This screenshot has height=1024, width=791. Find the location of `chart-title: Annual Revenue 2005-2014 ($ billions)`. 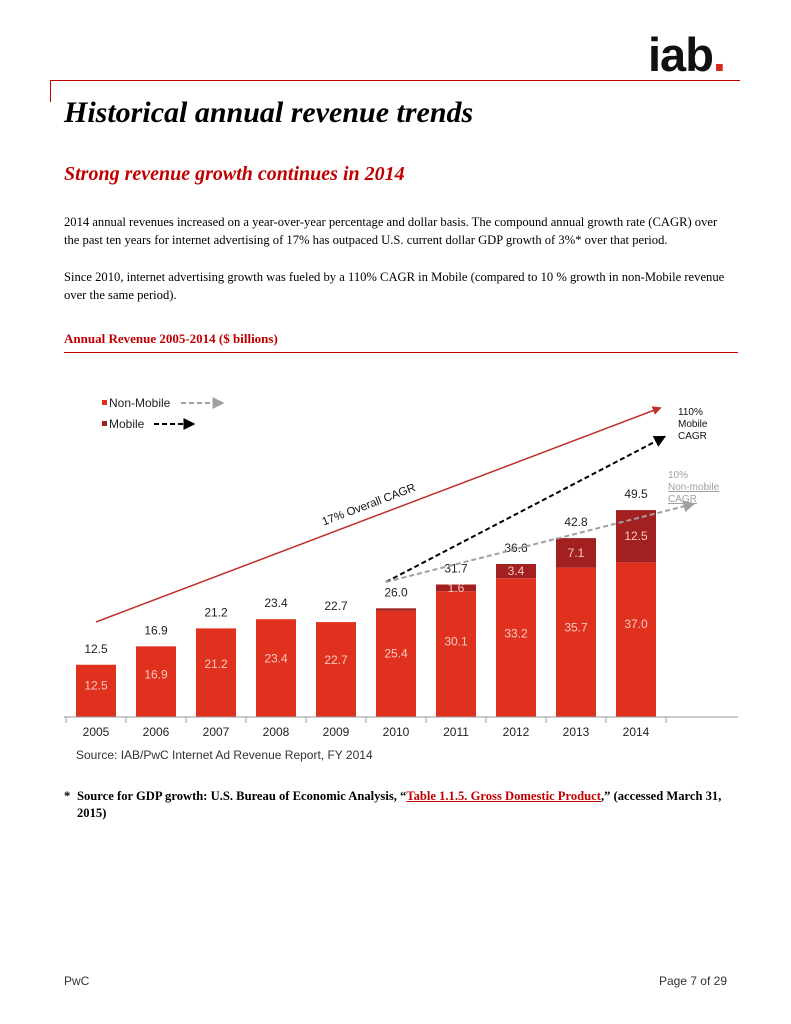

chart-title: Annual Revenue 2005-2014 ($ billions) is located at coordinates (171, 338).